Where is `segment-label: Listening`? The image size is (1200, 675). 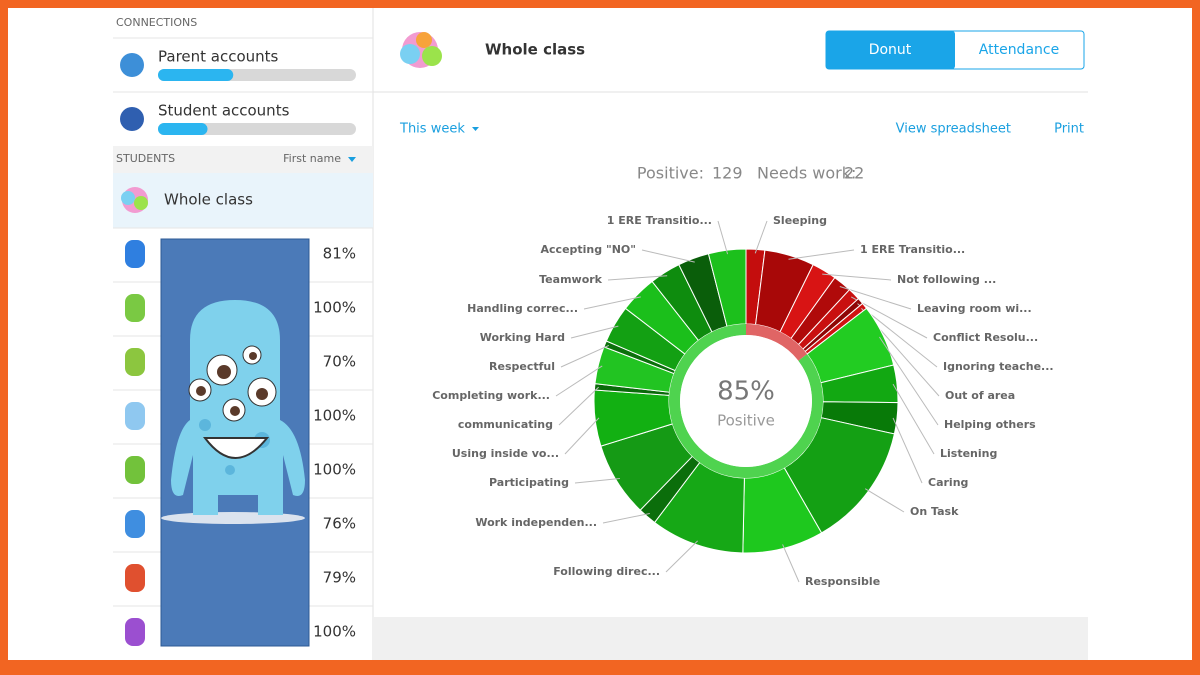
segment-label: Listening is located at coordinates (968, 453).